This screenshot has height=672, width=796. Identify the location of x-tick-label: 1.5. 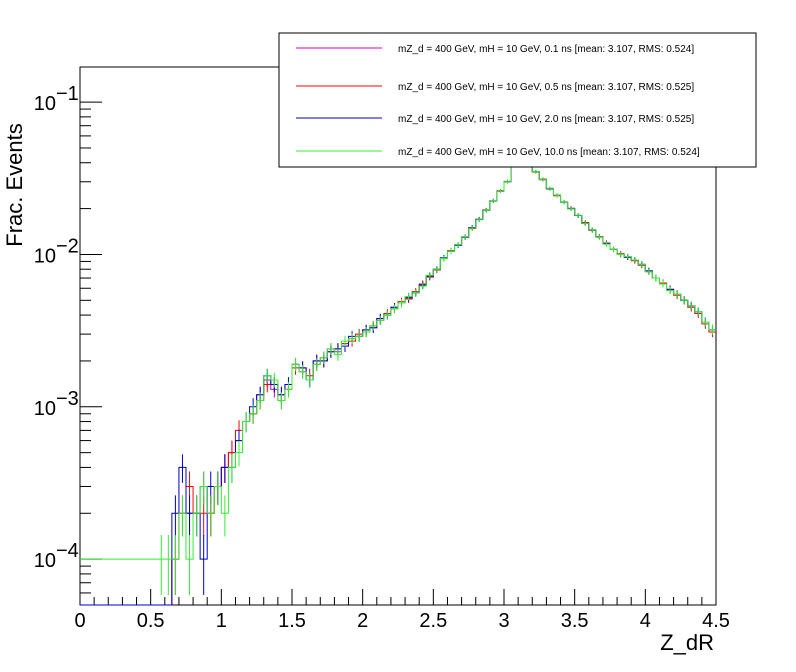
(292, 621).